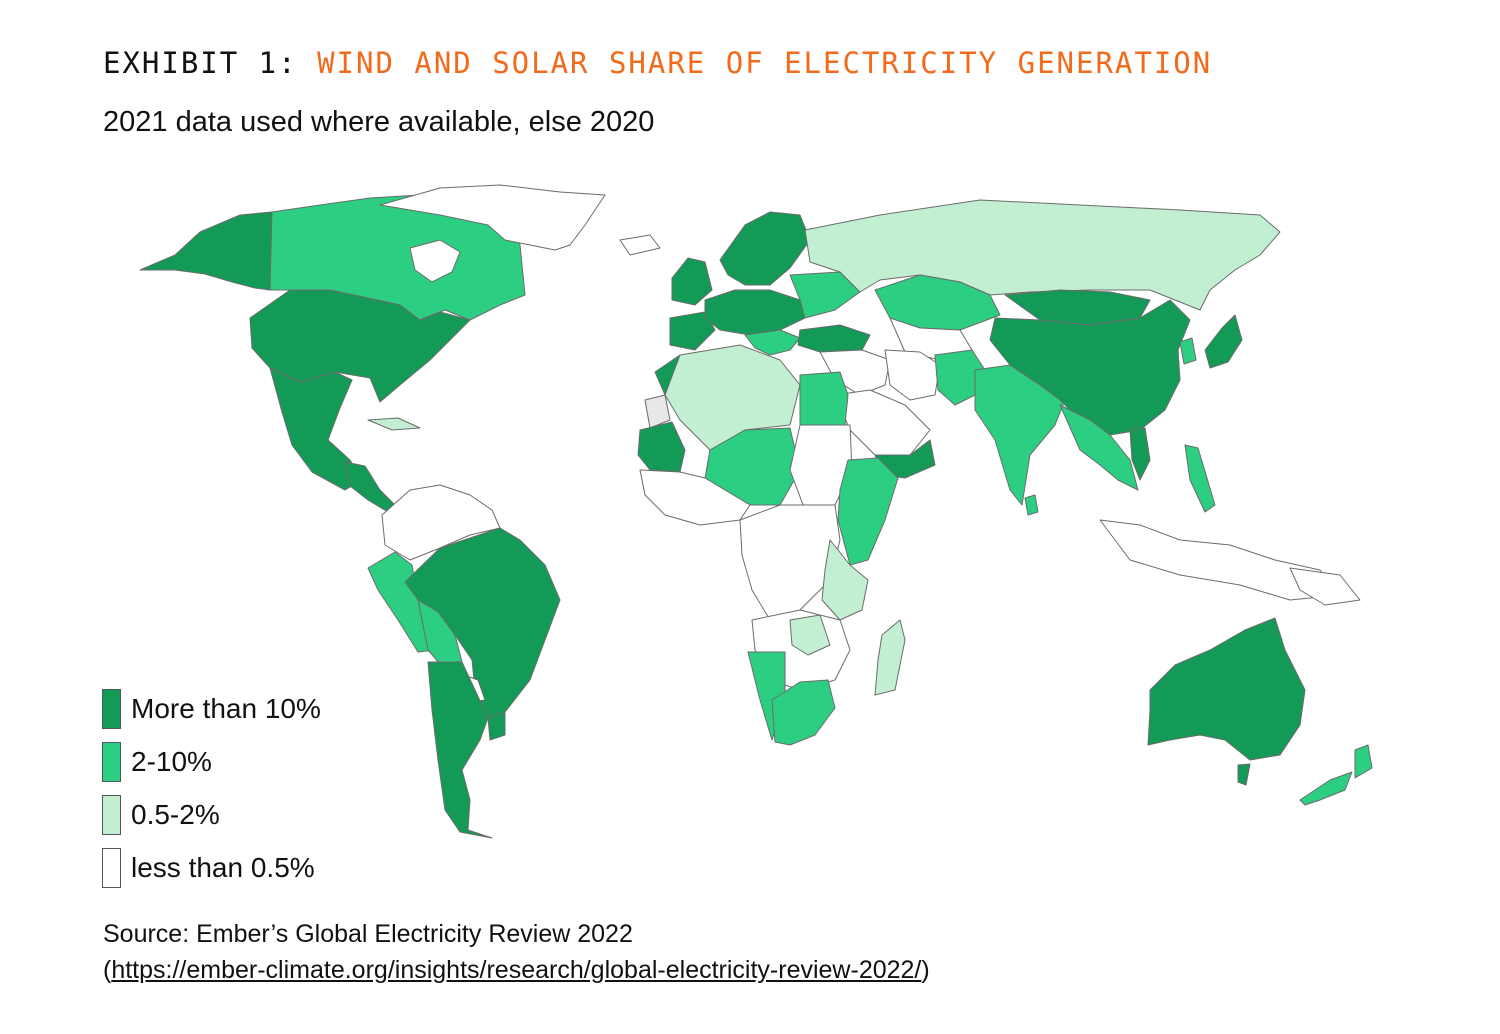  I want to click on region-iberia, so click(692, 331).